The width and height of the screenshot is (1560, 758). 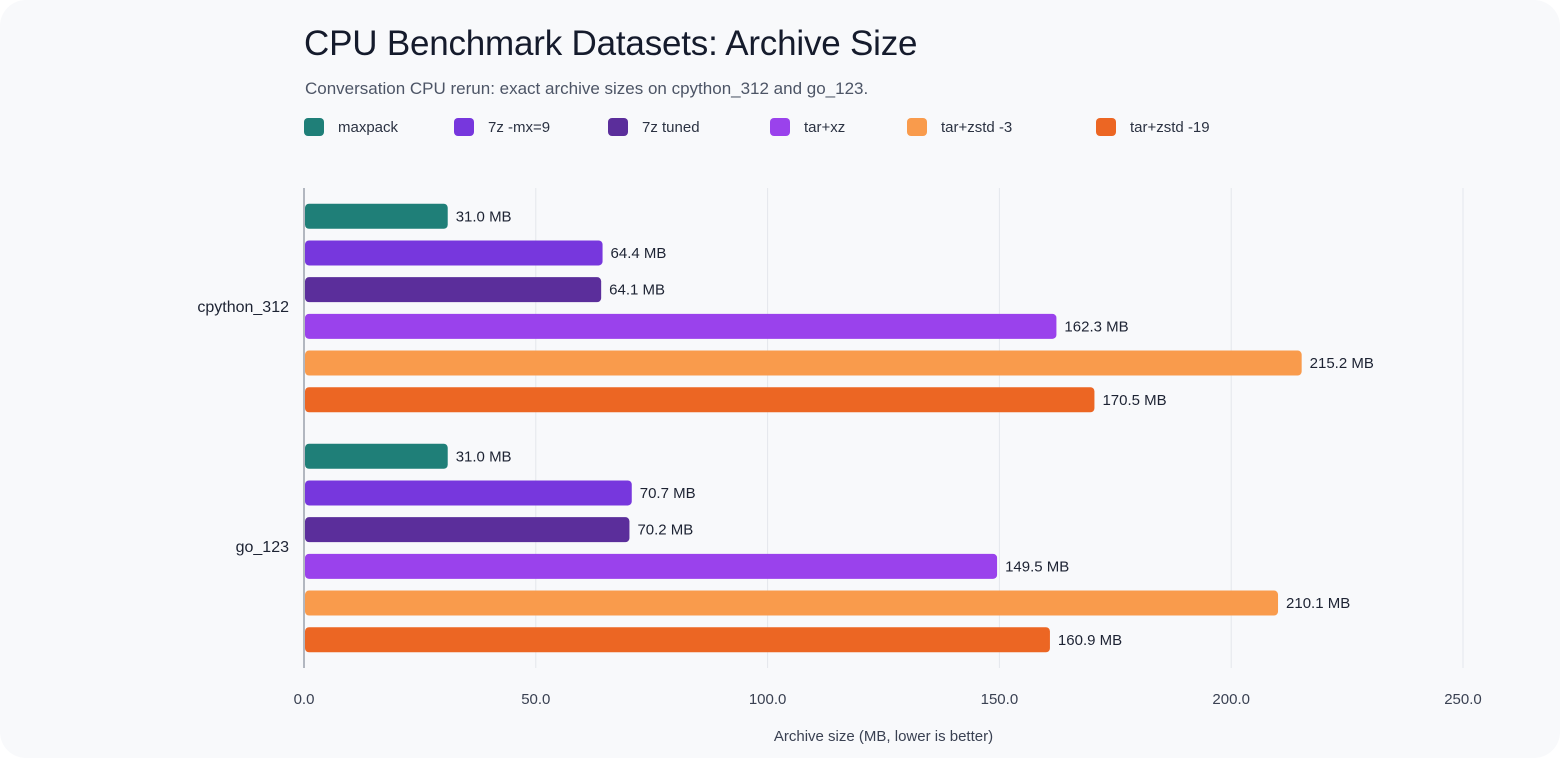 What do you see at coordinates (1090, 640) in the screenshot?
I see `bar-value-label: 160.9 MB` at bounding box center [1090, 640].